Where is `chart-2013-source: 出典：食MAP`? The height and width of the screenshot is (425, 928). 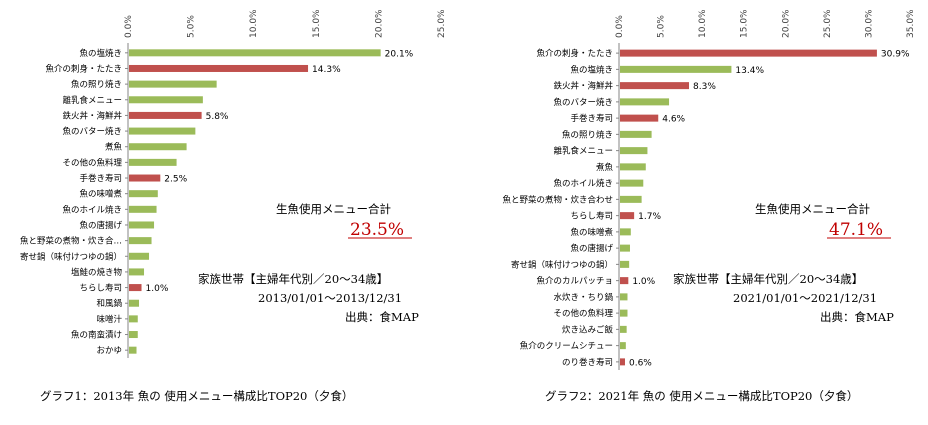 chart-2013-source: 出典：食MAP is located at coordinates (382, 317).